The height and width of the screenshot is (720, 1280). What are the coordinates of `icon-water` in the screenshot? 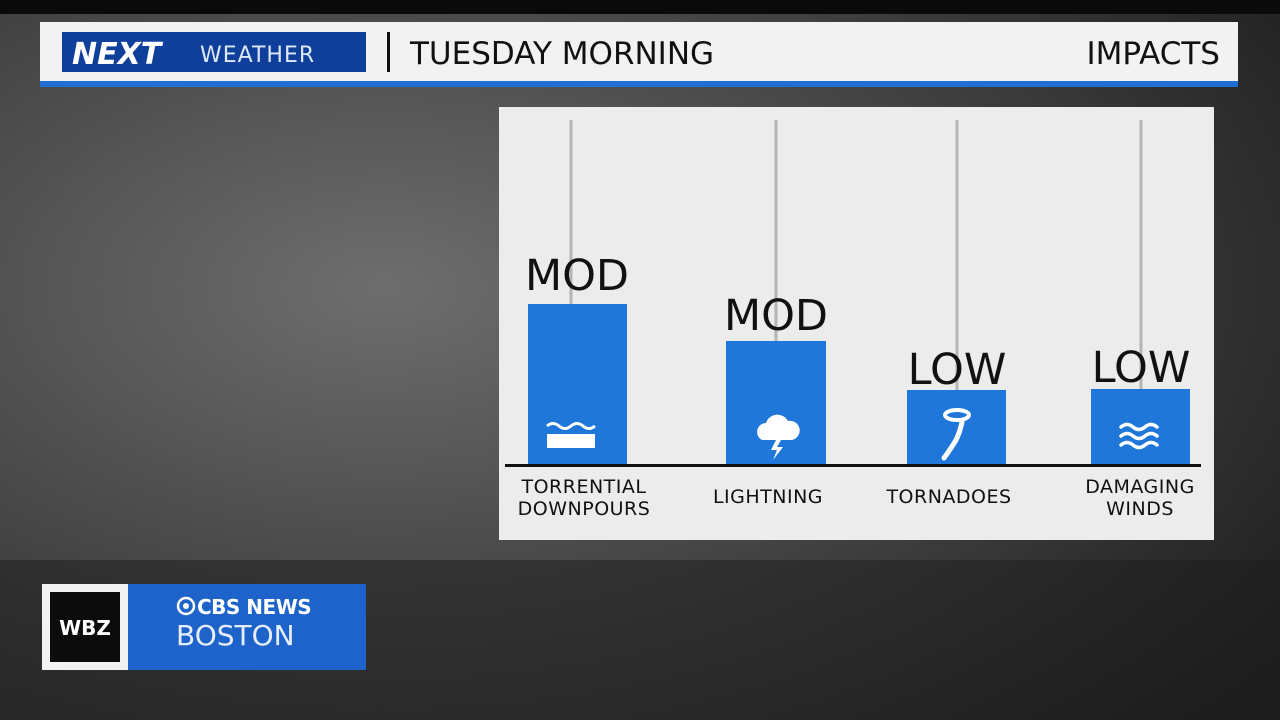 It's located at (571, 435).